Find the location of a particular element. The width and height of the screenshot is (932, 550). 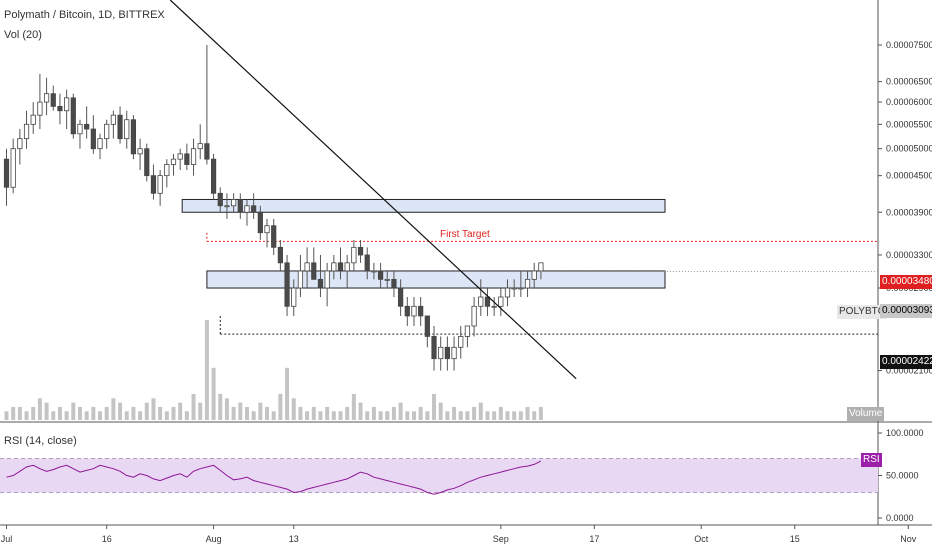

price-tick-label: 0.00004500 is located at coordinates (909, 176).